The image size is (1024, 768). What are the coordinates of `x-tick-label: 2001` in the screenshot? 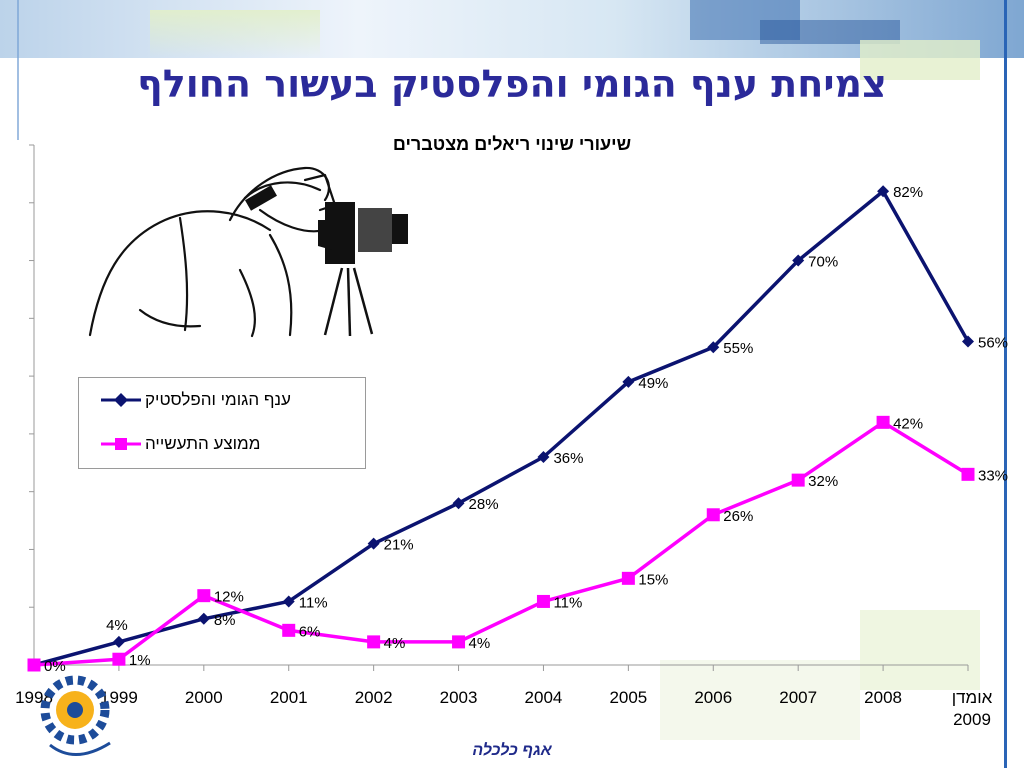 It's located at (289, 697).